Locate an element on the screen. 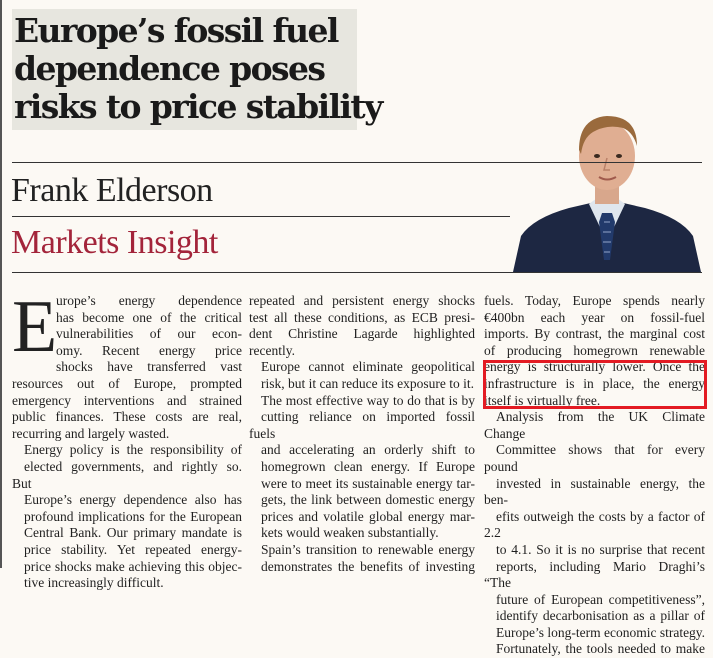  text-line: tive increasingly difficult. is located at coordinates (94, 583).